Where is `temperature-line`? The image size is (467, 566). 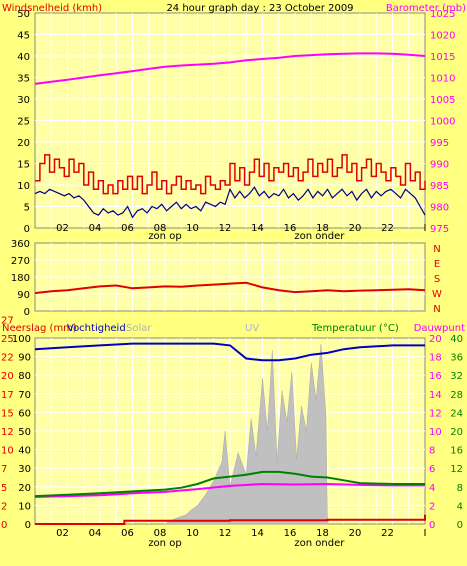
temperature-line is located at coordinates (229, 484).